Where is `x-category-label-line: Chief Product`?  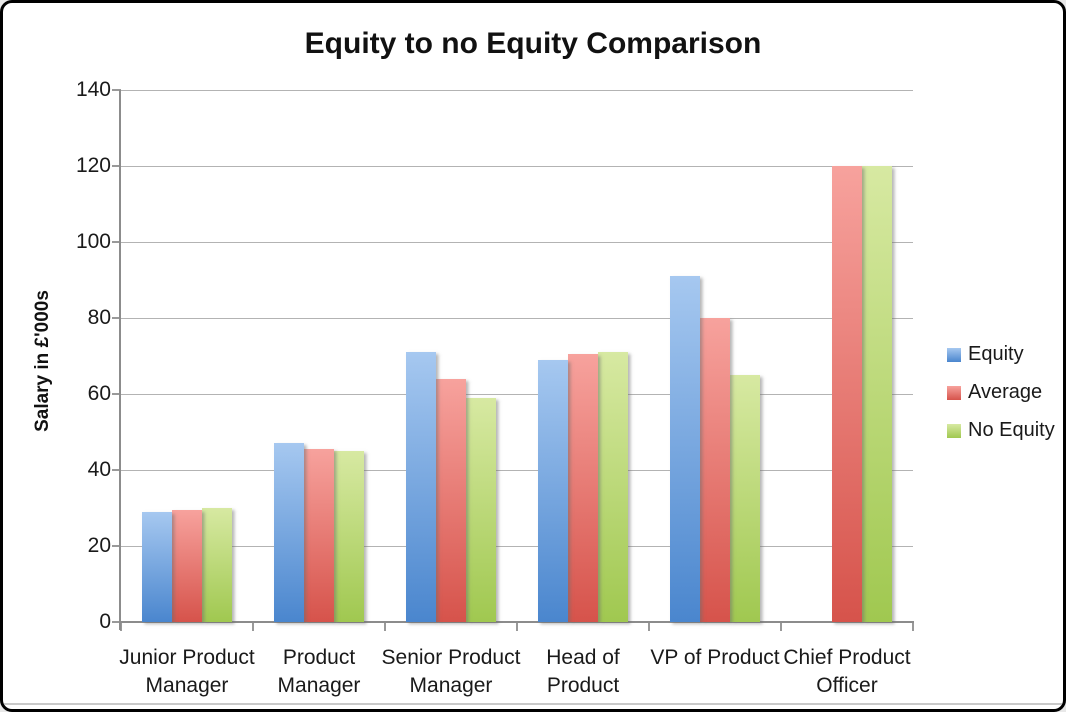 x-category-label-line: Chief Product is located at coordinates (847, 657).